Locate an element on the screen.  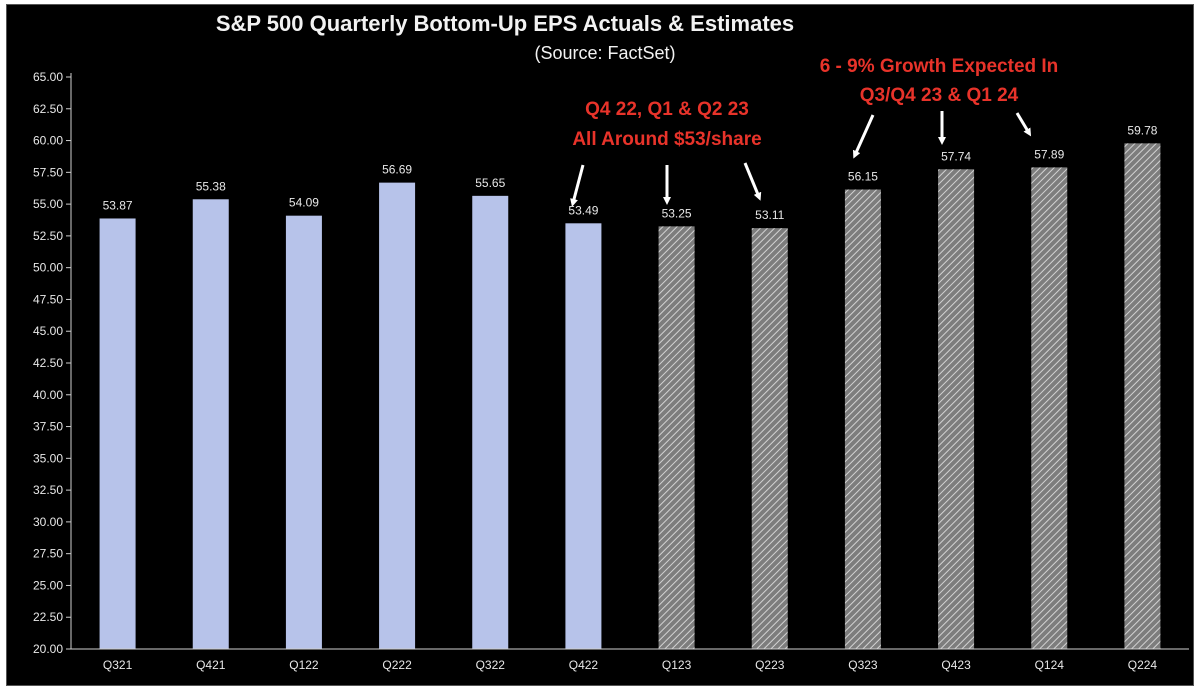
y-tick-label: 20.00 is located at coordinates (48, 649).